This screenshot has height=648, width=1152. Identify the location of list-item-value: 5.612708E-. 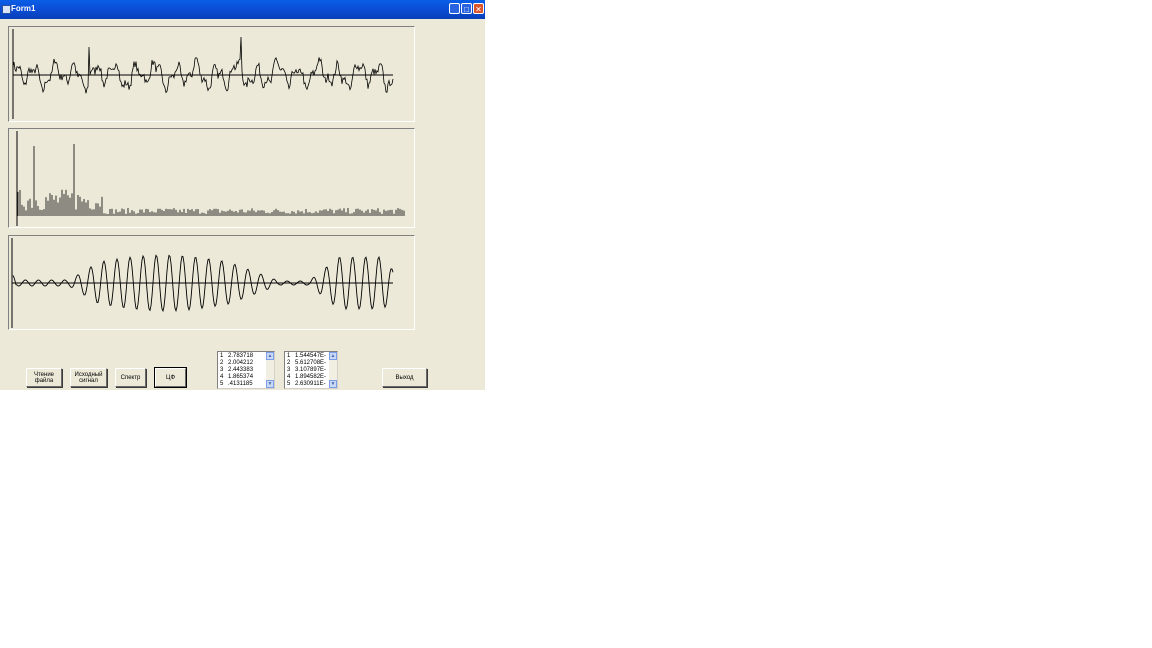
(311, 363).